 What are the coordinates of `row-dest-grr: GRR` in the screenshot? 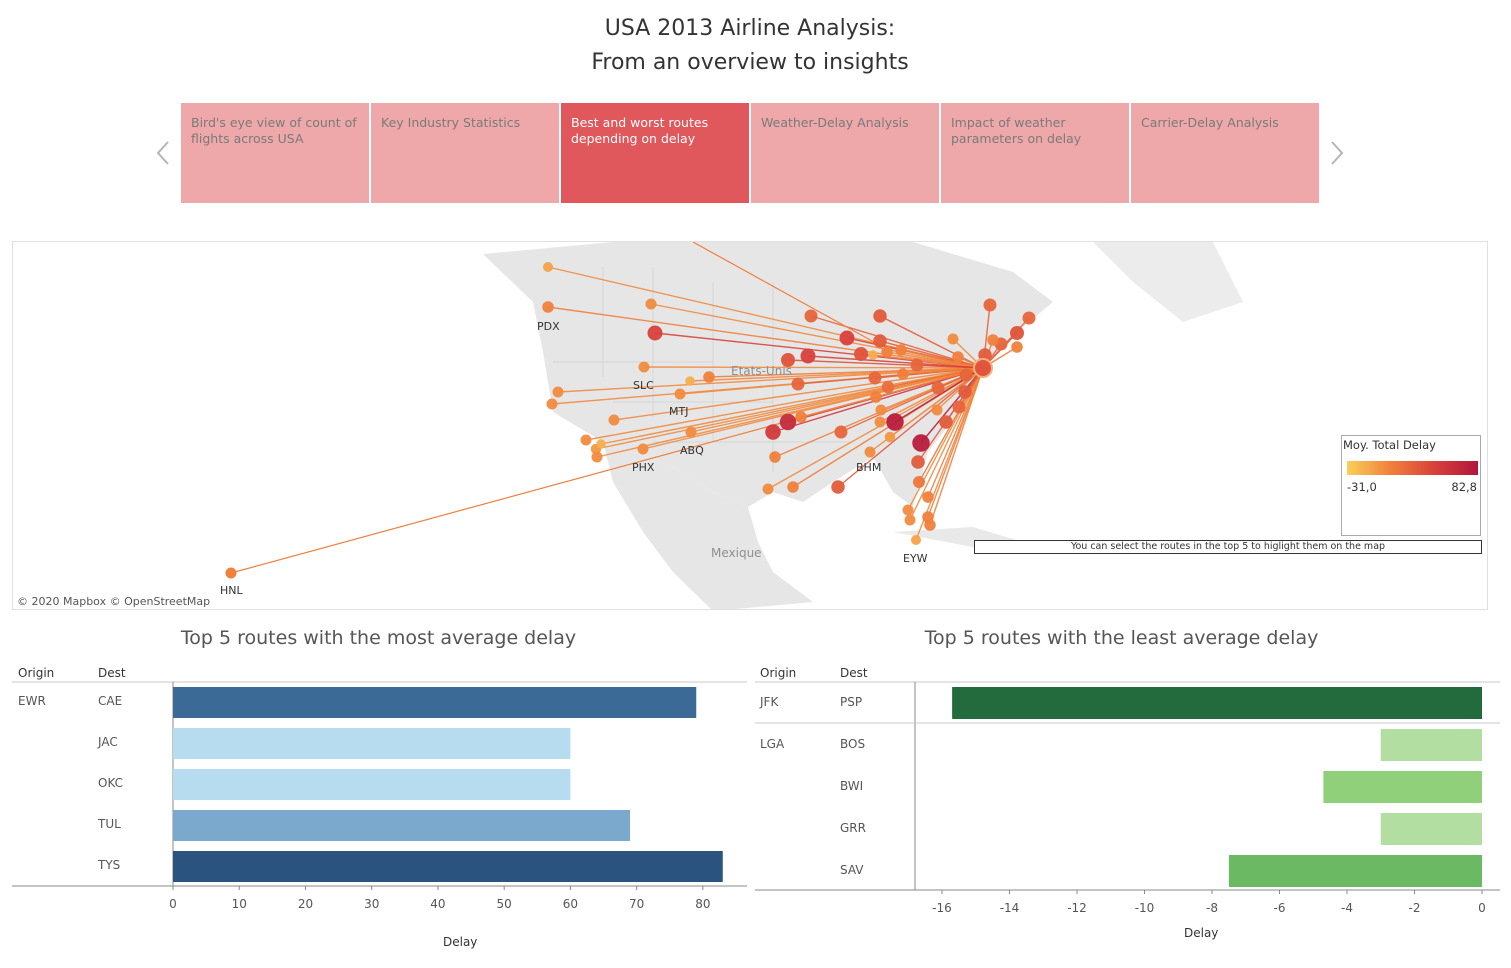 It's located at (853, 828).